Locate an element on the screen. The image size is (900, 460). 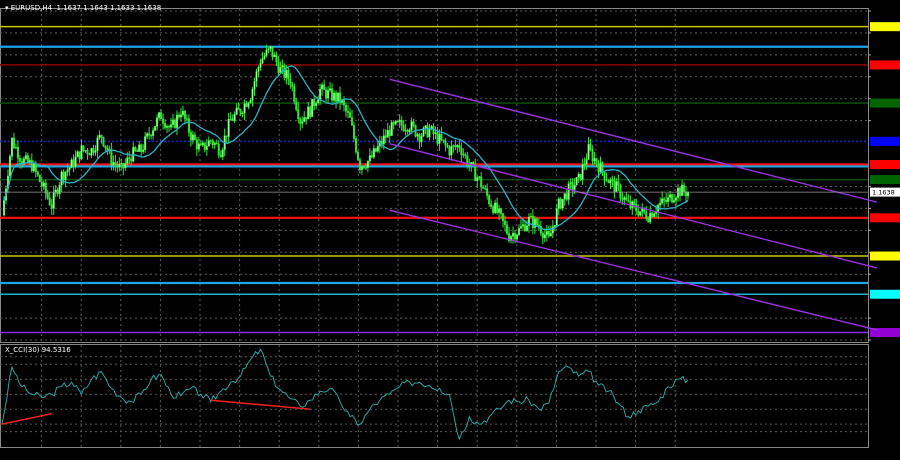
divergence-line is located at coordinates (260, 404).